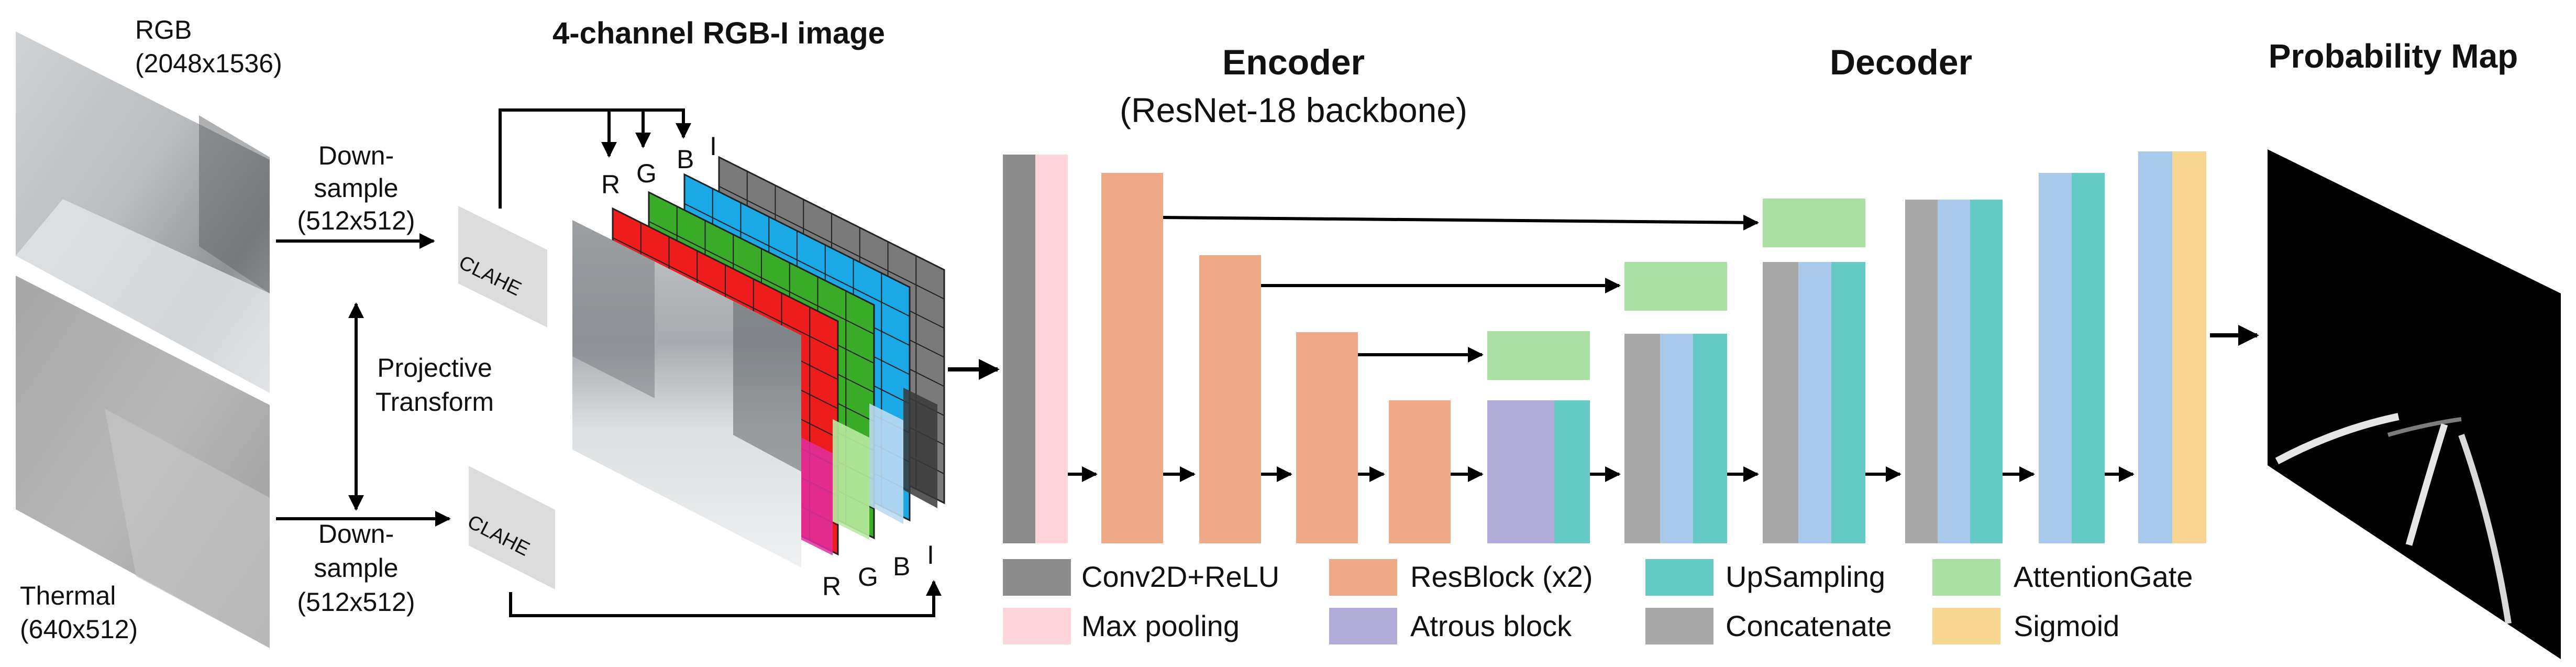  What do you see at coordinates (713, 146) in the screenshot?
I see `channel-top-i: I` at bounding box center [713, 146].